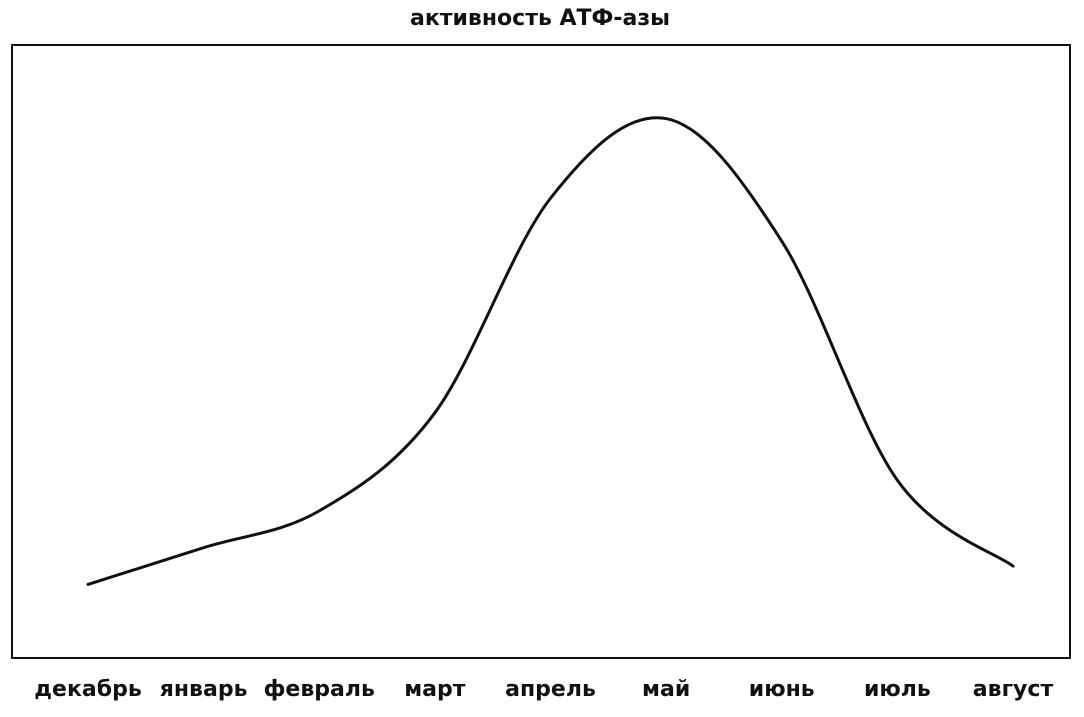  Describe the element at coordinates (897, 689) in the screenshot. I see `x-tick-label: июль` at that location.